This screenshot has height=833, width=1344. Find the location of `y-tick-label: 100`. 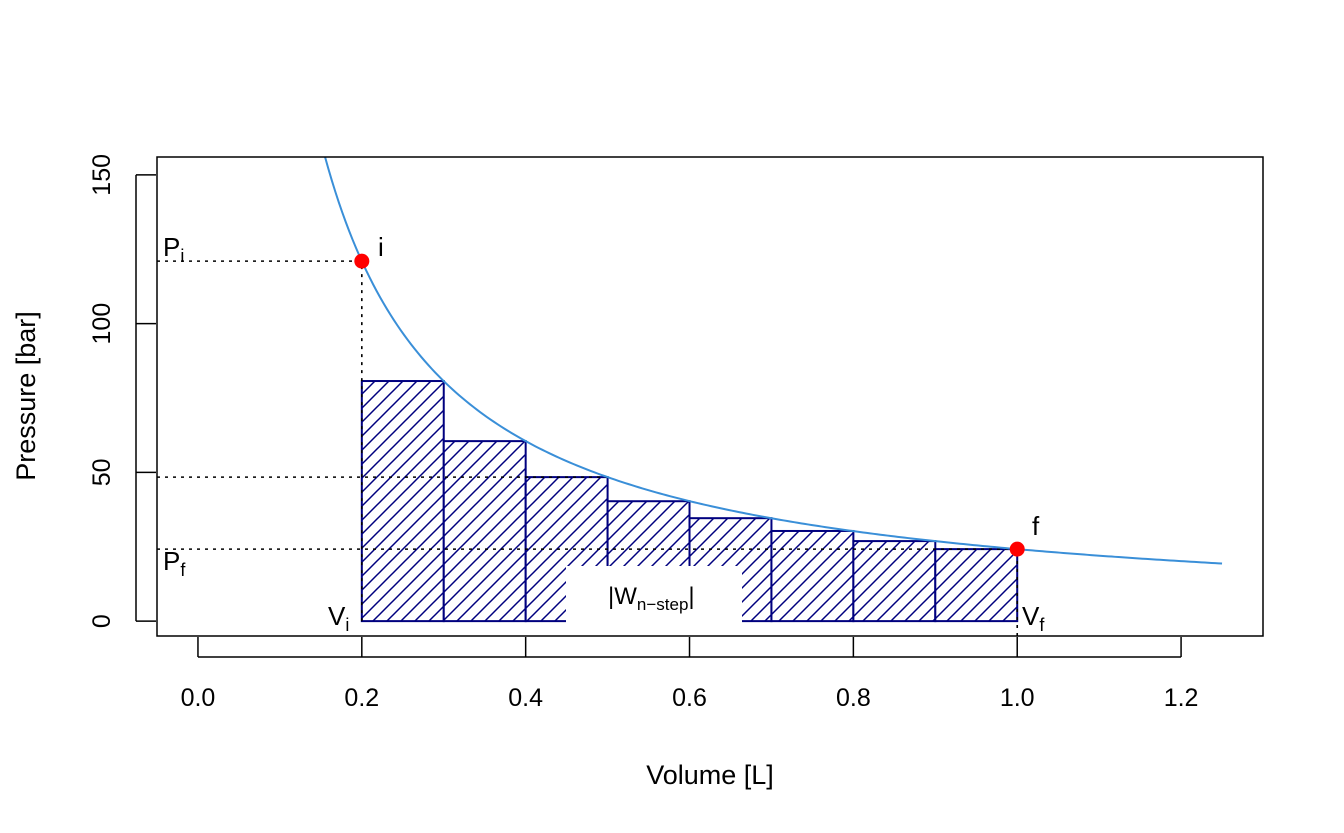

y-tick-label: 100 is located at coordinates (102, 324).